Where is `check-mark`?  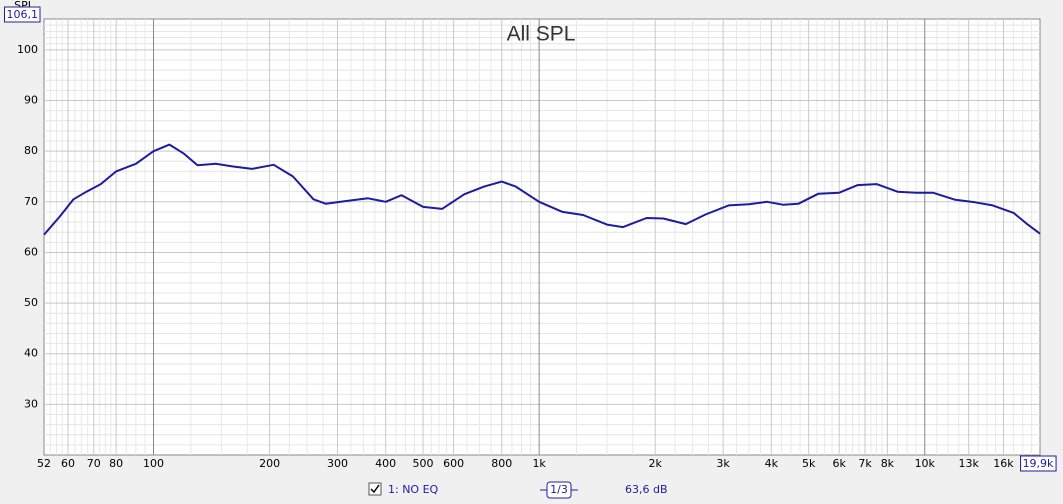
check-mark is located at coordinates (375, 489).